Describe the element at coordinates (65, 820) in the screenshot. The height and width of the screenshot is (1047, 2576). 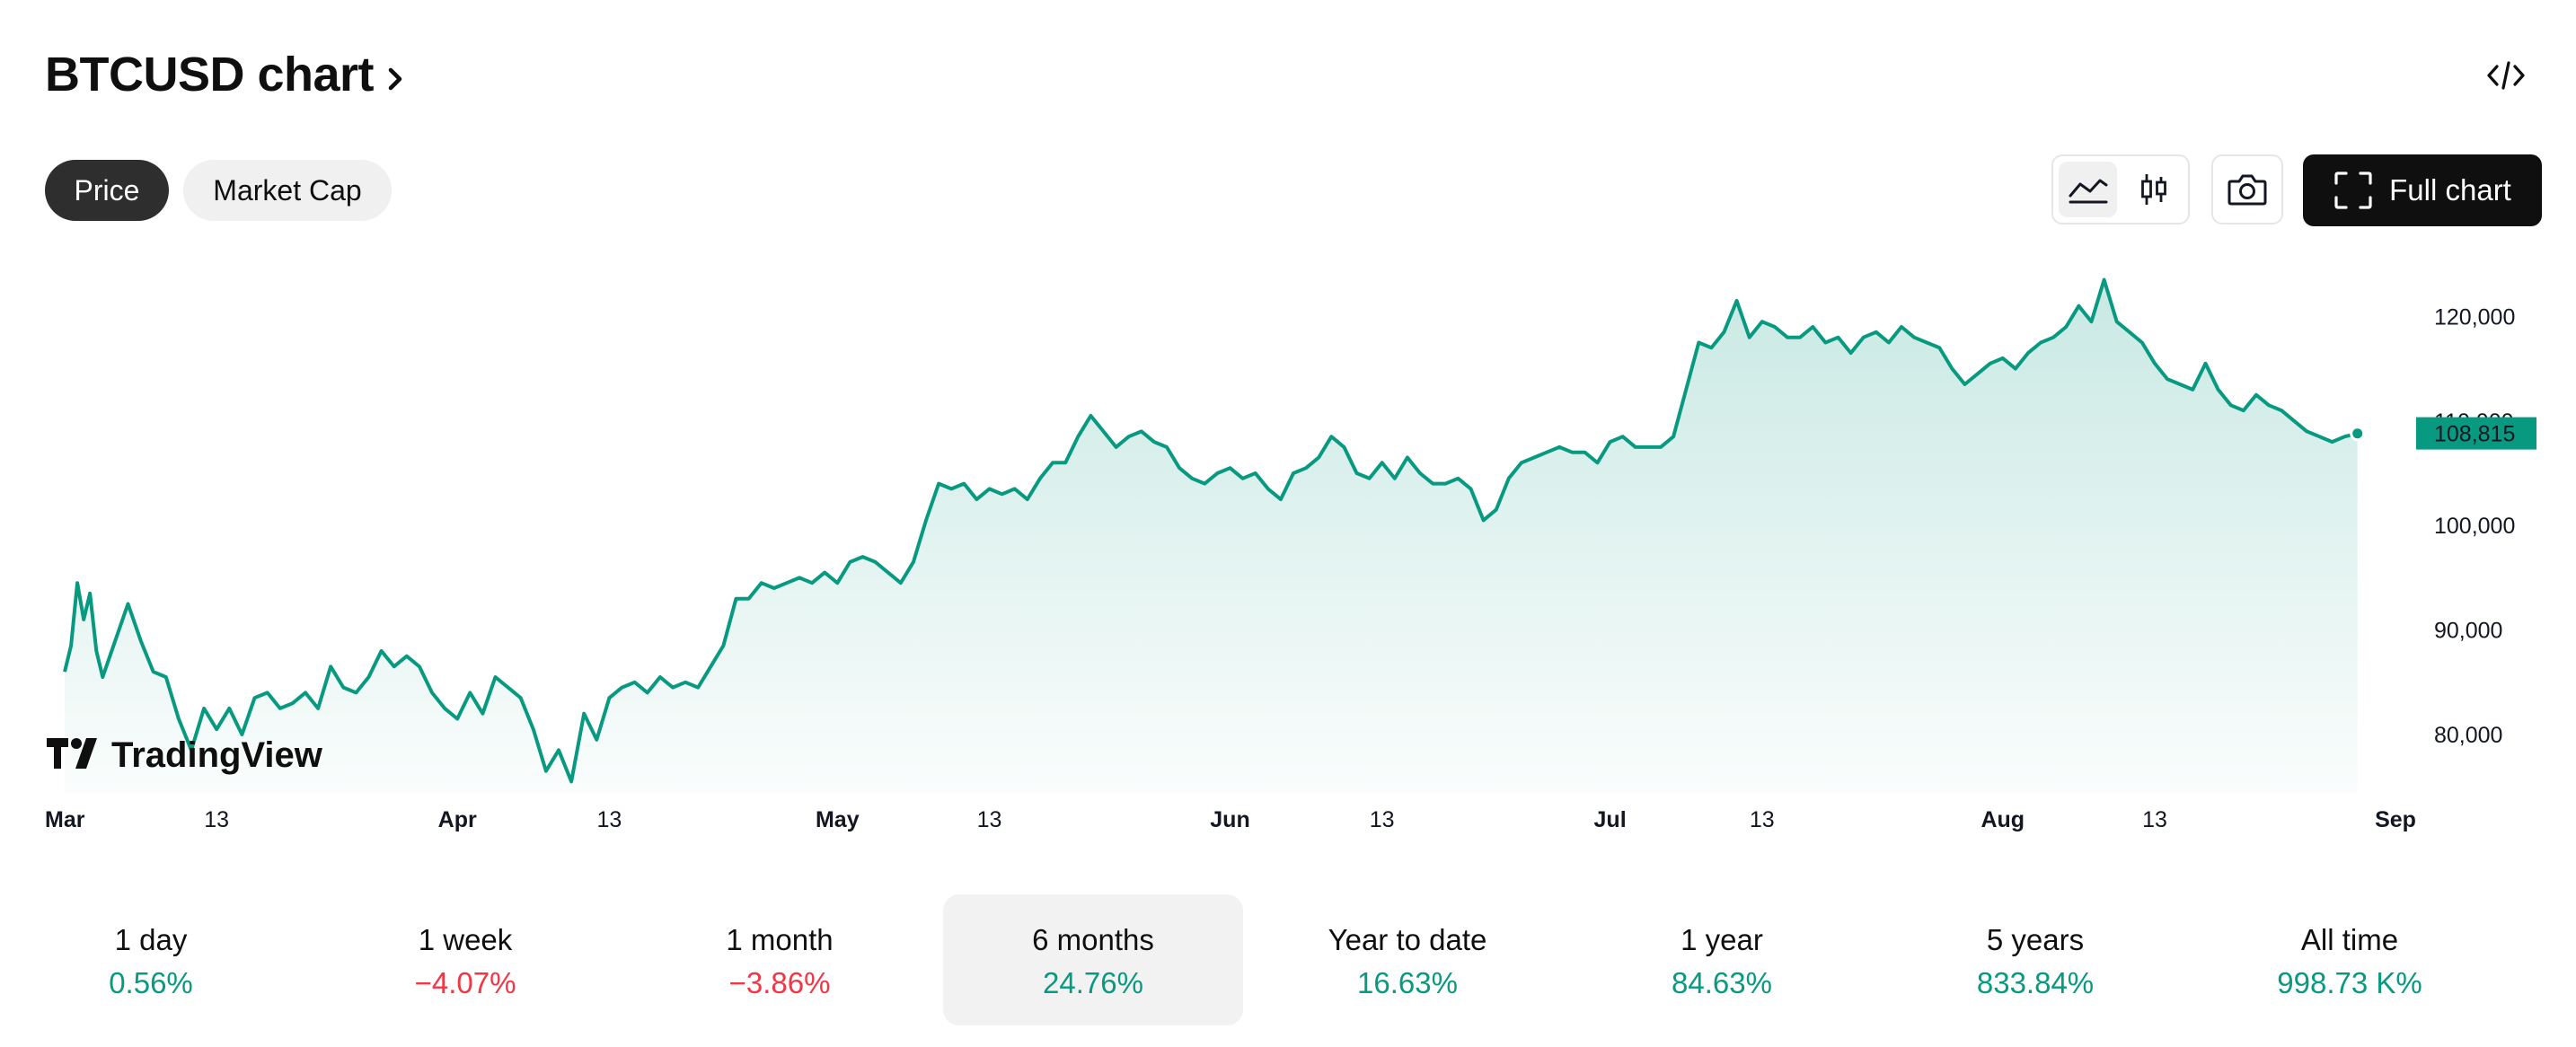
I see `x-tick-month-label: Mar` at that location.